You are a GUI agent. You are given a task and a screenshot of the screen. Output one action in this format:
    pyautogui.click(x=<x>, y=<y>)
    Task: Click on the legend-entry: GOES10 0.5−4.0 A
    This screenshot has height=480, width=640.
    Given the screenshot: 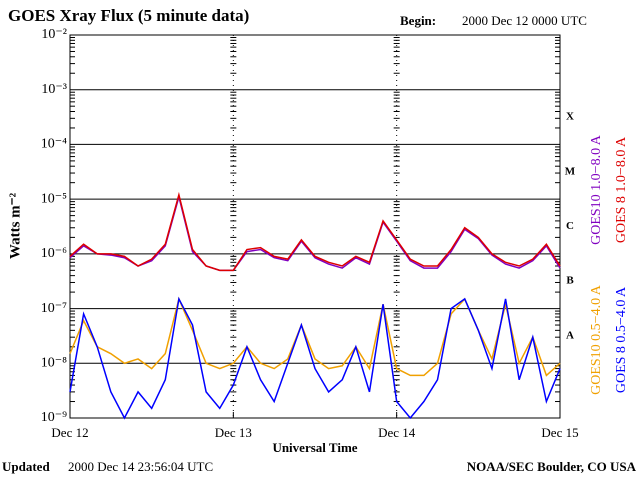 What is the action you would take?
    pyautogui.click(x=596, y=339)
    